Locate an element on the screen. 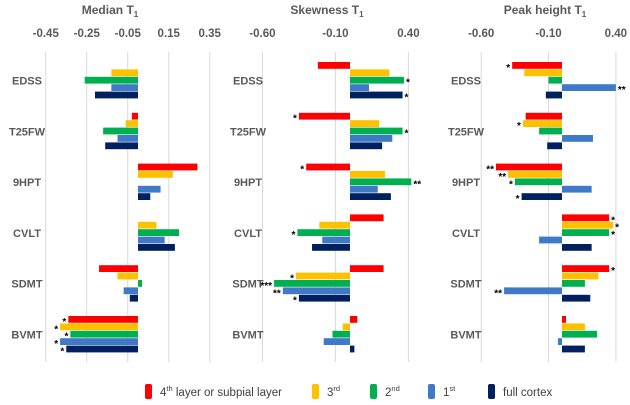 Image resolution: width=630 pixels, height=405 pixels. x-tick-label: 0.15 is located at coordinates (169, 34).